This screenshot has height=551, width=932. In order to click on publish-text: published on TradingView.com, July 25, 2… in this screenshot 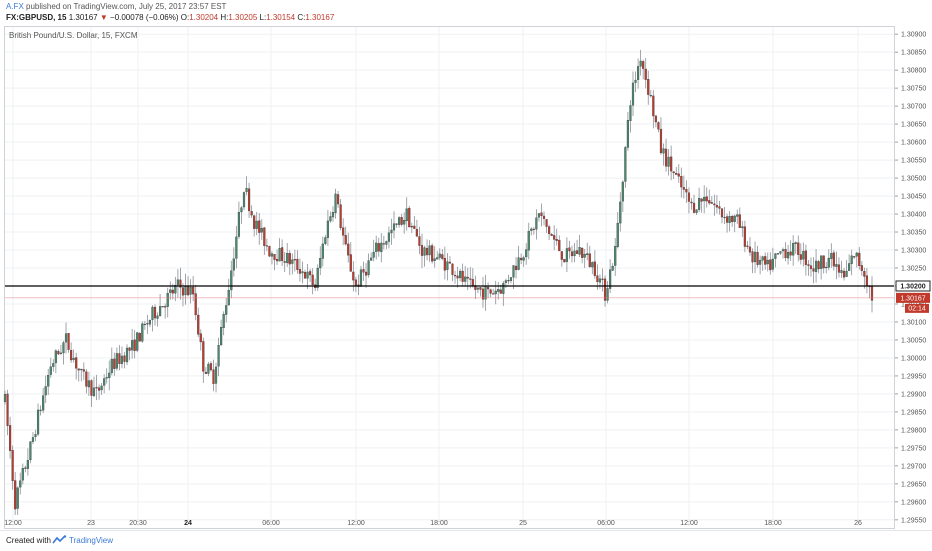, I will do `click(126, 6)`.